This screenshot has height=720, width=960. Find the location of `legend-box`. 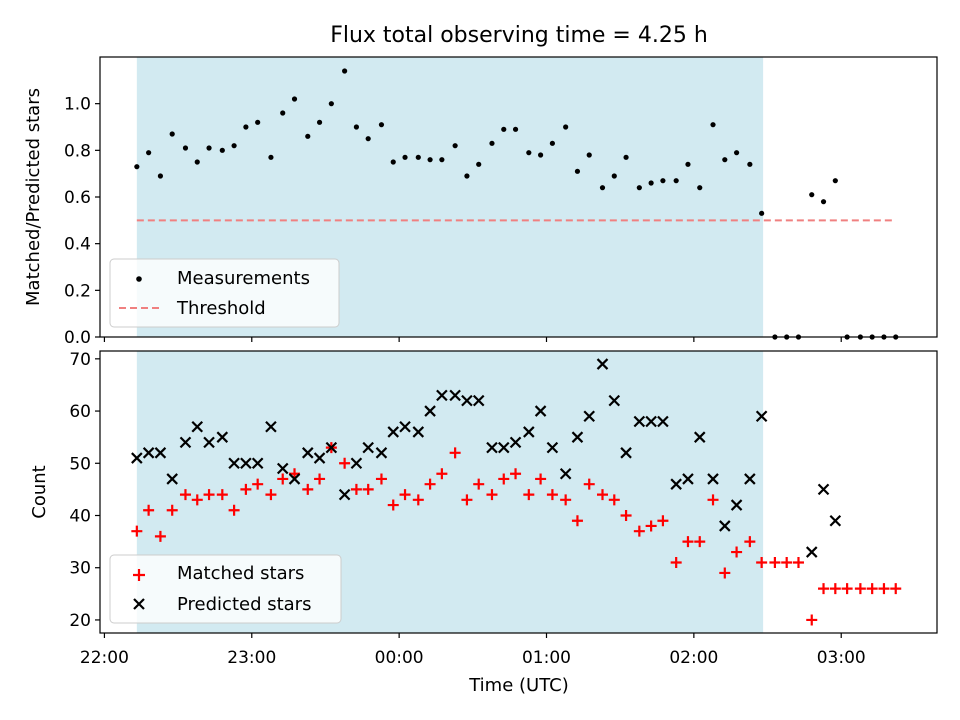

legend-box is located at coordinates (224, 293).